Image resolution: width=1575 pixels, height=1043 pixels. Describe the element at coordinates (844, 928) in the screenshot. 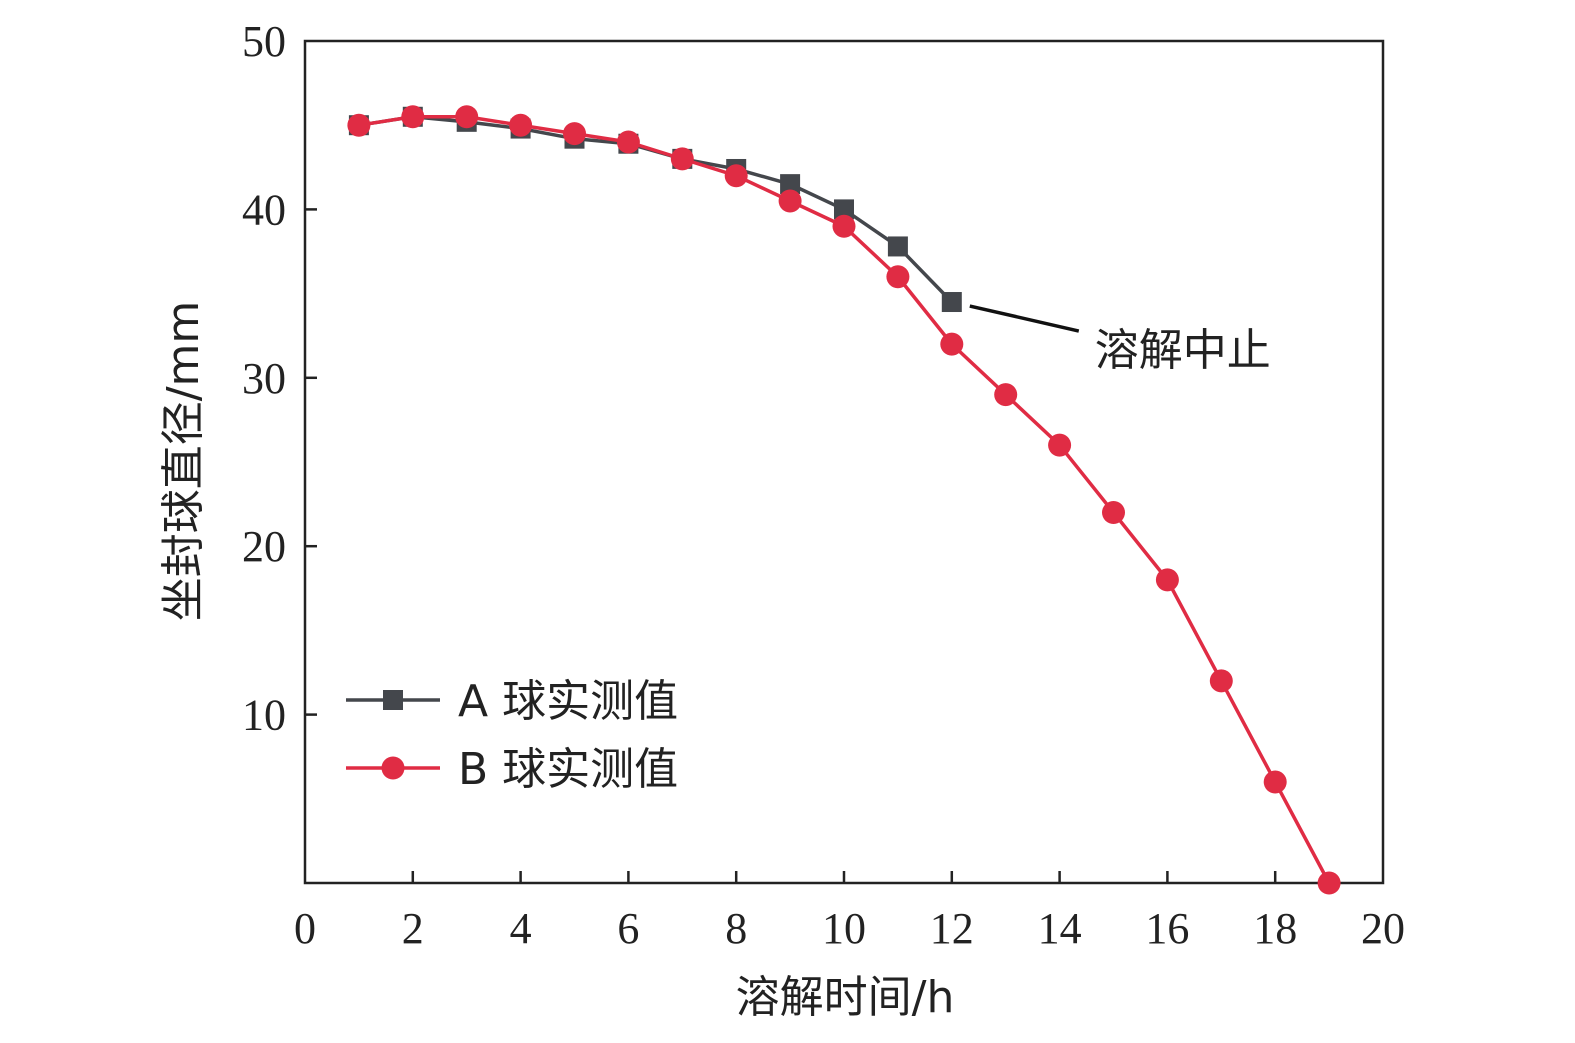

I see `x-tick-label: 10` at that location.